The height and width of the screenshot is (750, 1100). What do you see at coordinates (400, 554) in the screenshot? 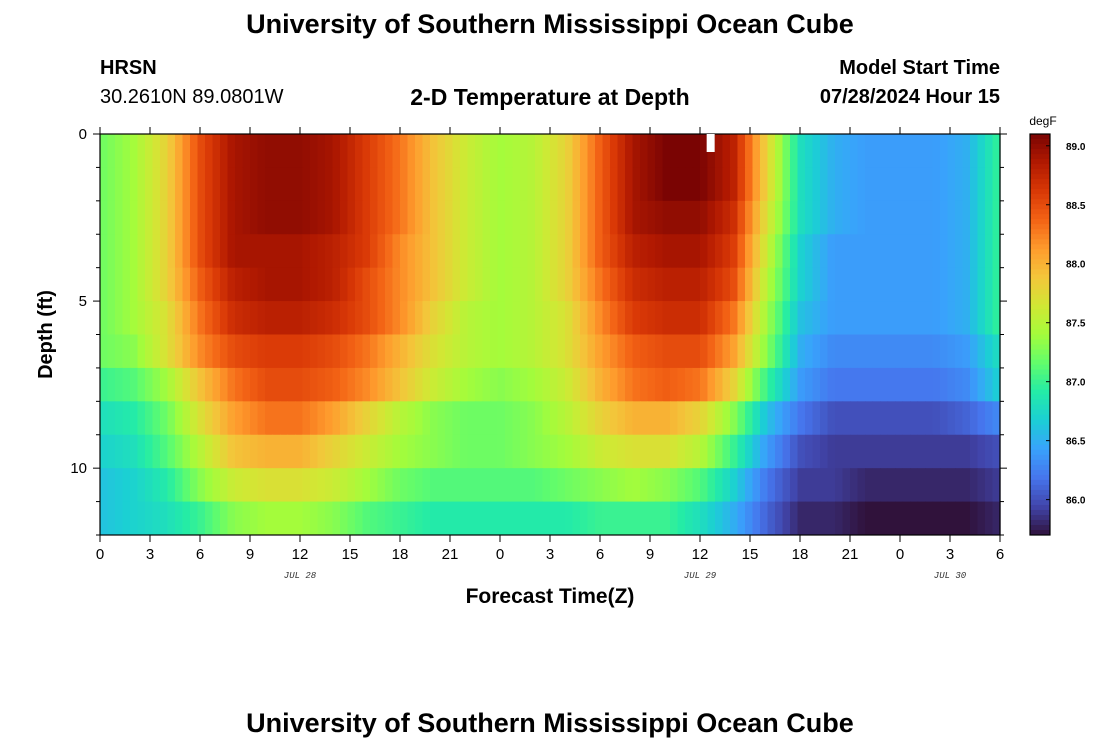
I see `x-tick-label: 18` at bounding box center [400, 554].